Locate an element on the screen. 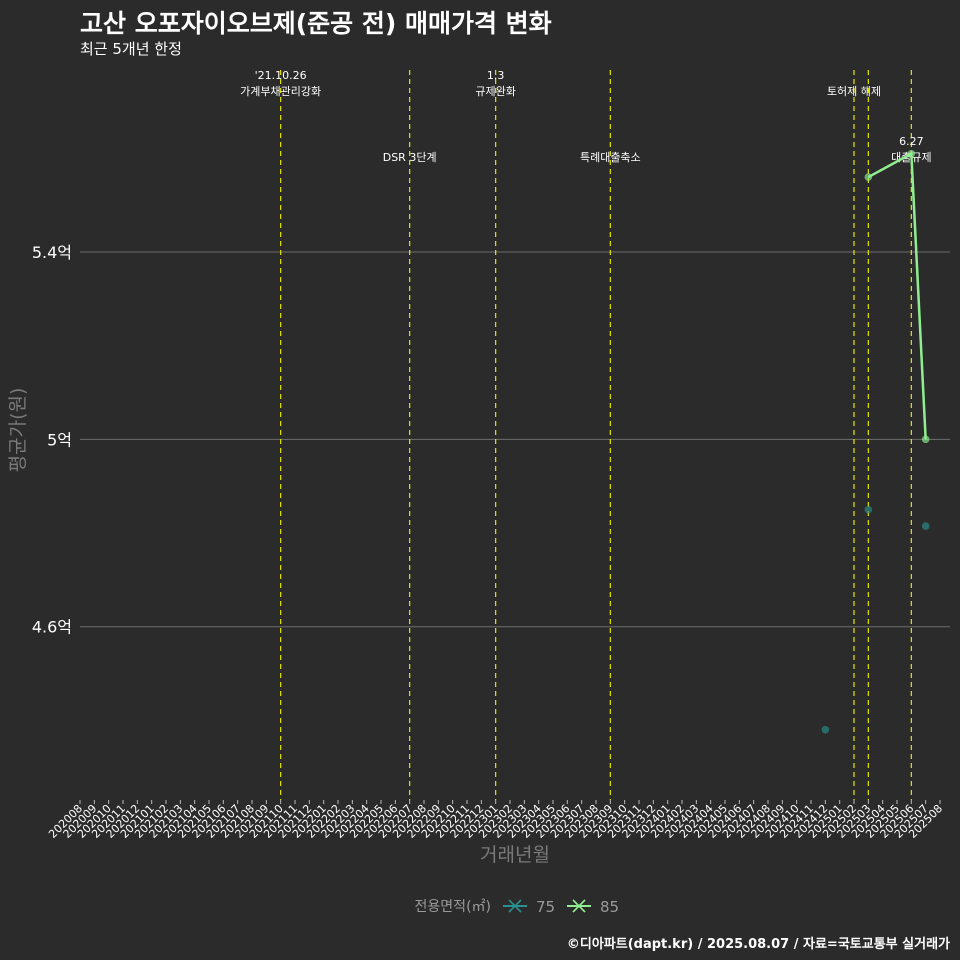 This screenshot has height=960, width=960. series-85-line is located at coordinates (897, 295).